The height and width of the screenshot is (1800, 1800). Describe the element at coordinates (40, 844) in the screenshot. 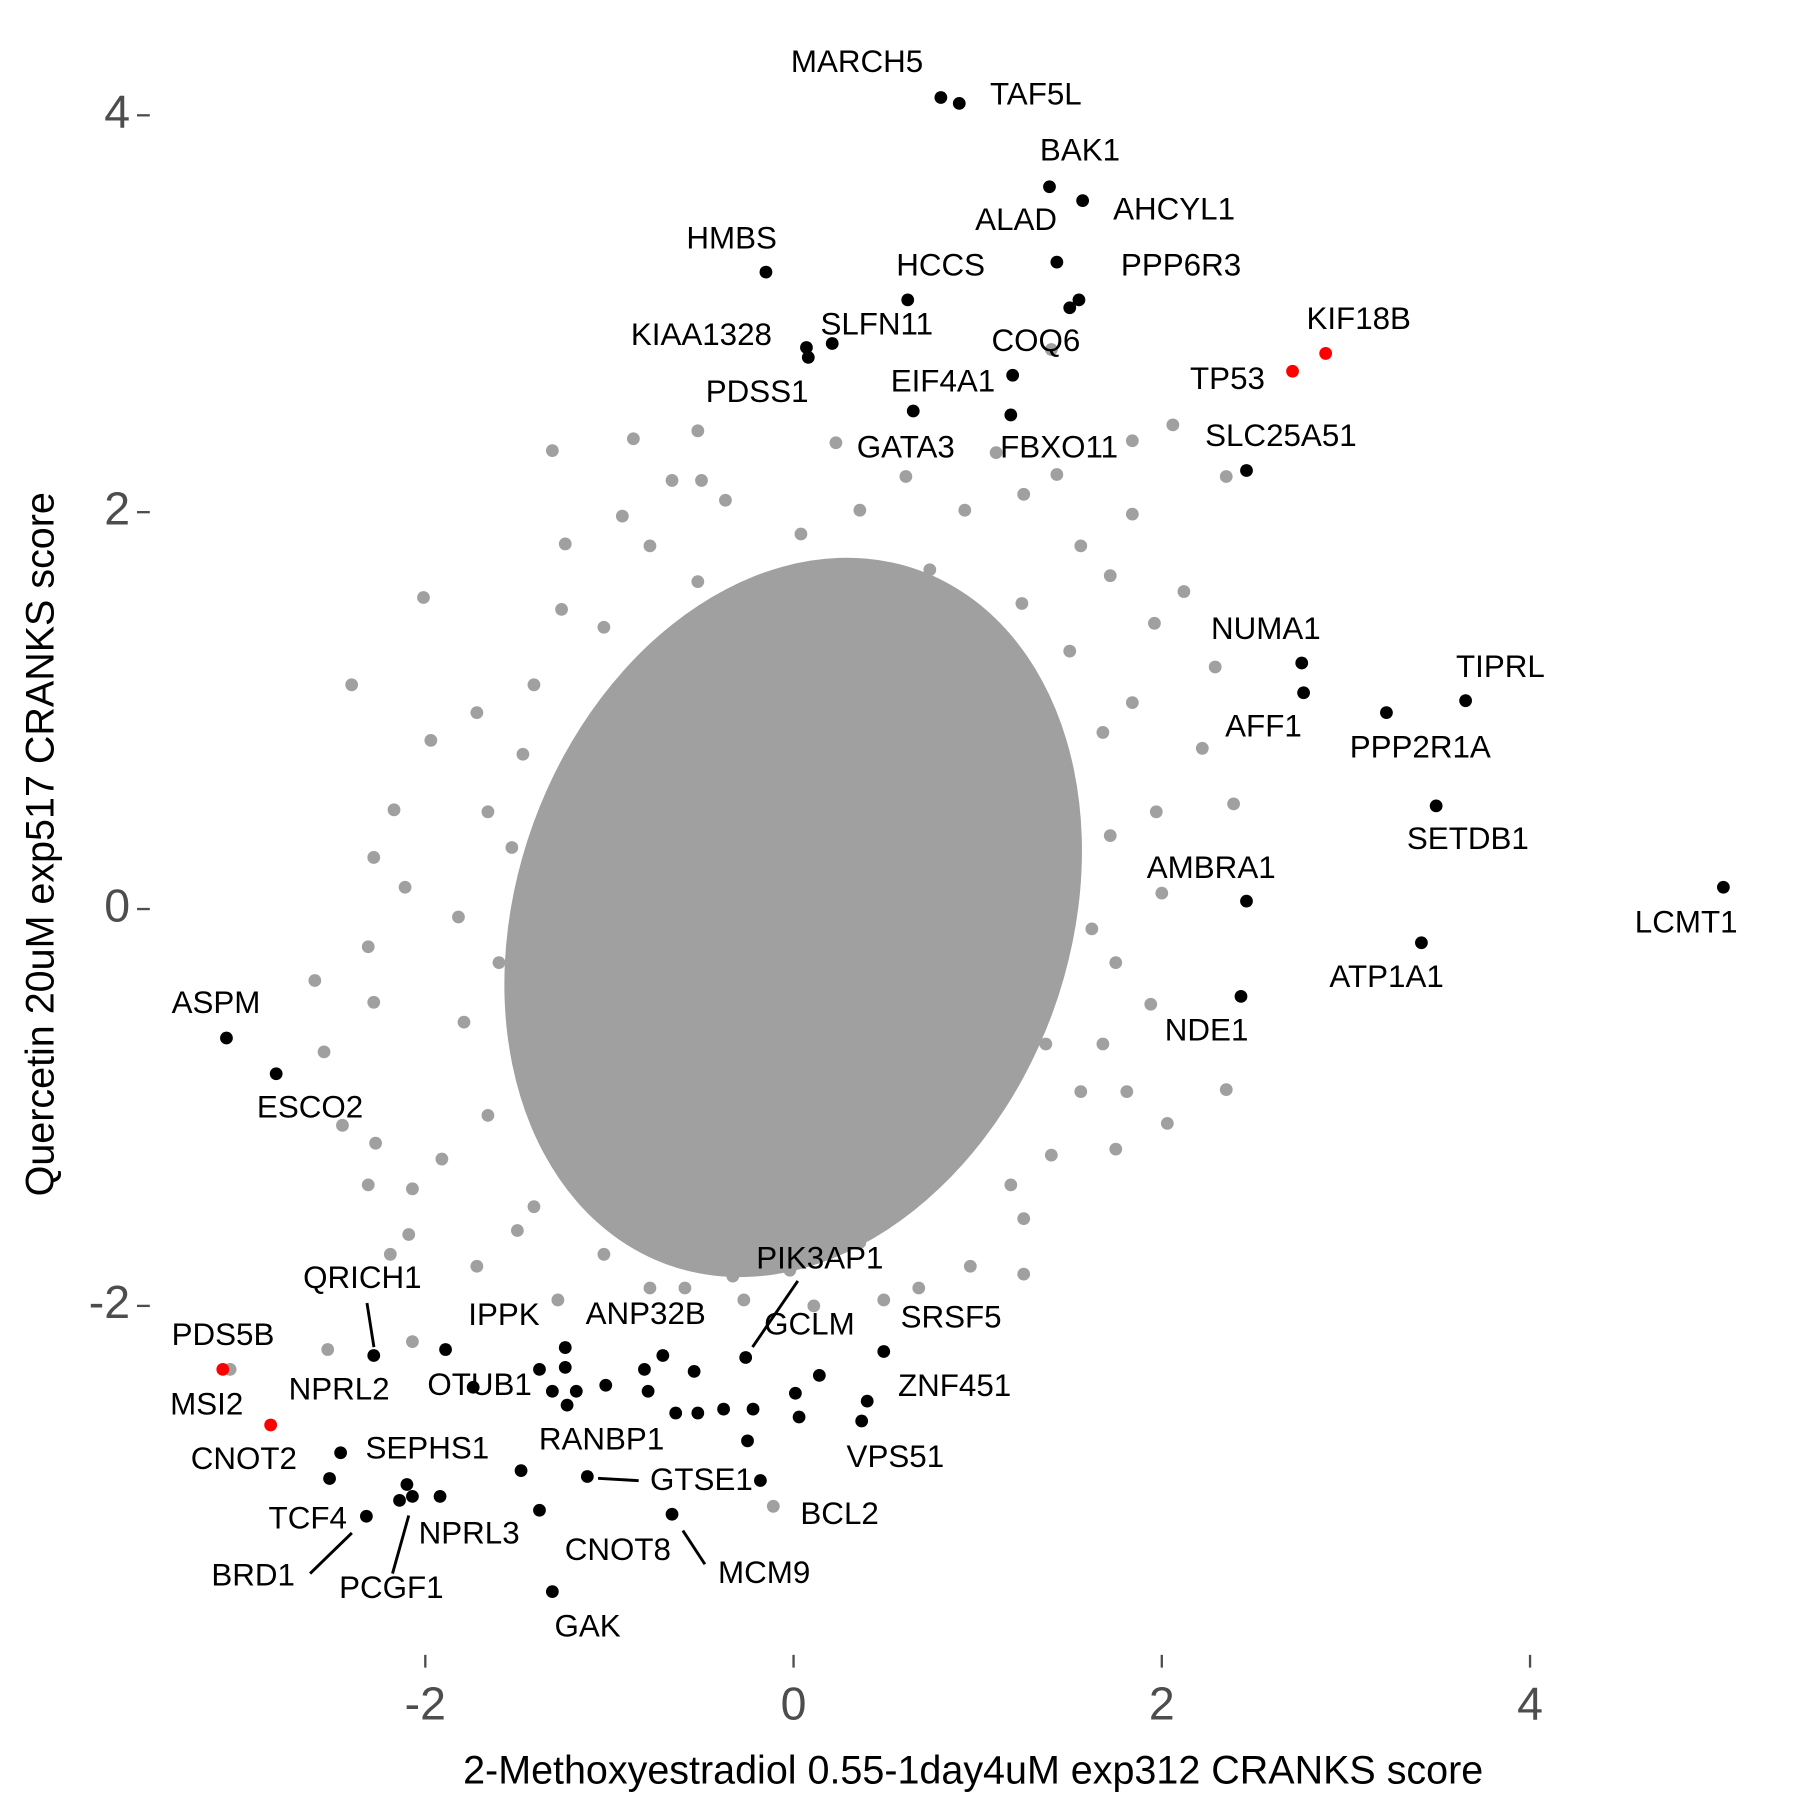

I see `y-axis-title: Quercetin 20uM exp517 CRANKS score` at that location.